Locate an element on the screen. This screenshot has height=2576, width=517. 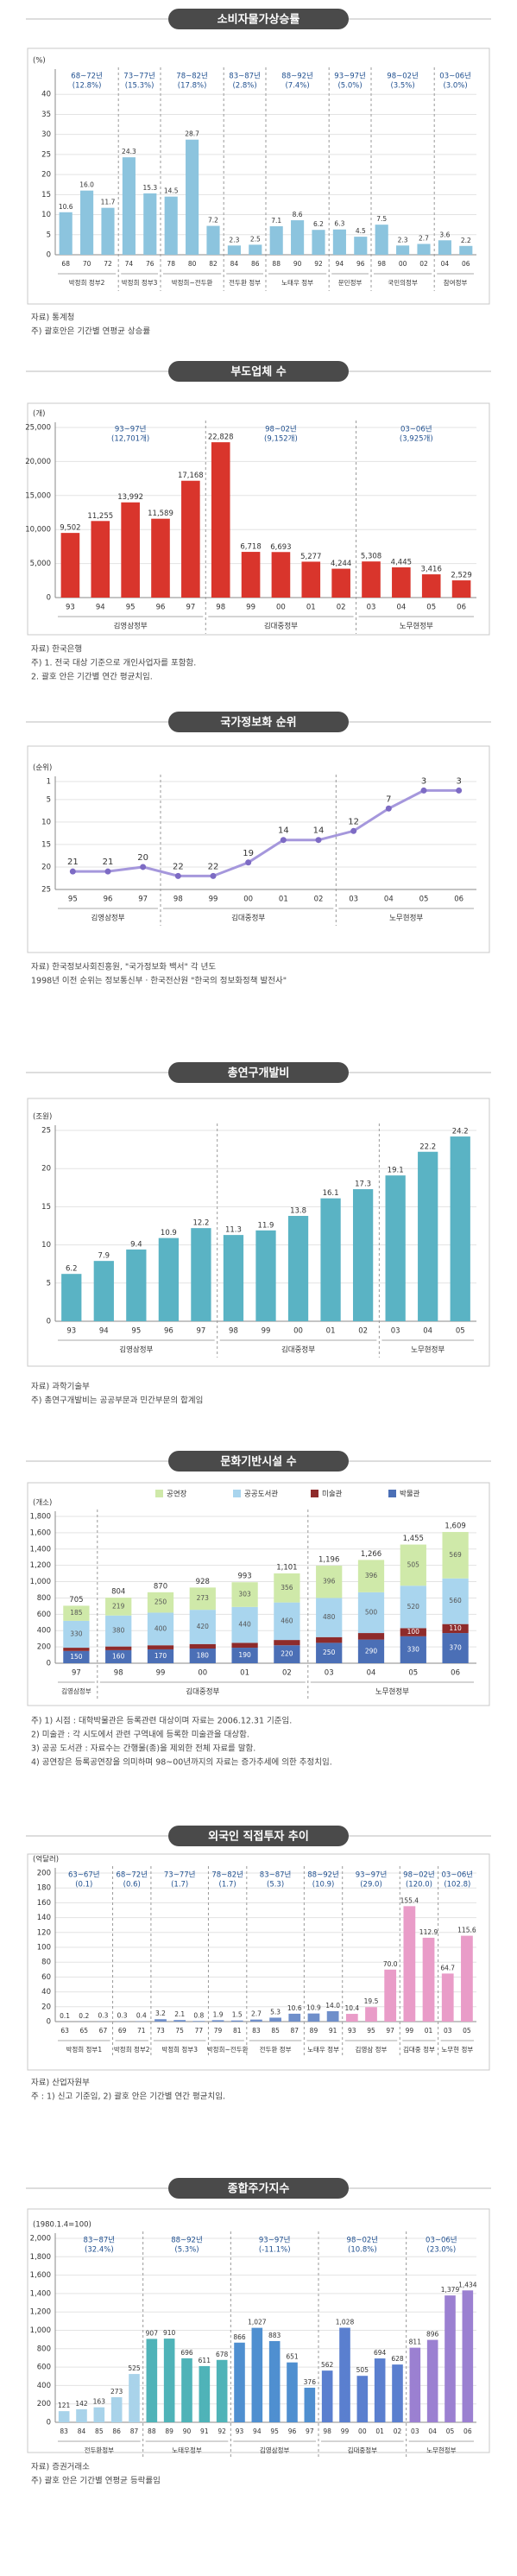
chart-title: 국가정보화 순위 is located at coordinates (258, 723).